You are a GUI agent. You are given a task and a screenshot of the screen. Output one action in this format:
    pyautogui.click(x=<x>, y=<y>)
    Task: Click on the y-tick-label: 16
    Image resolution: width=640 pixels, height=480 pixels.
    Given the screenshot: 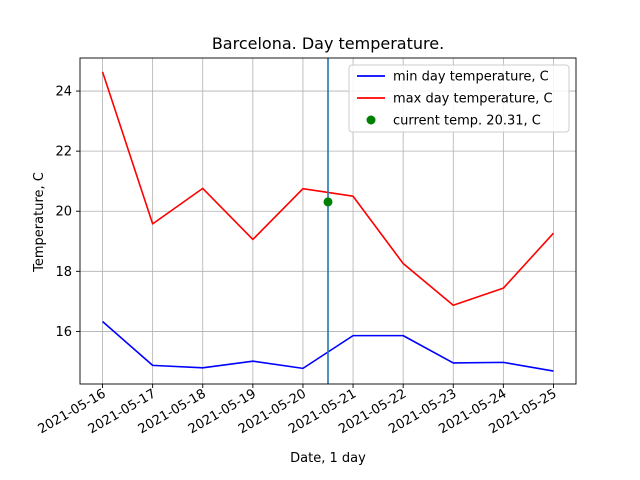 What is the action you would take?
    pyautogui.click(x=63, y=332)
    